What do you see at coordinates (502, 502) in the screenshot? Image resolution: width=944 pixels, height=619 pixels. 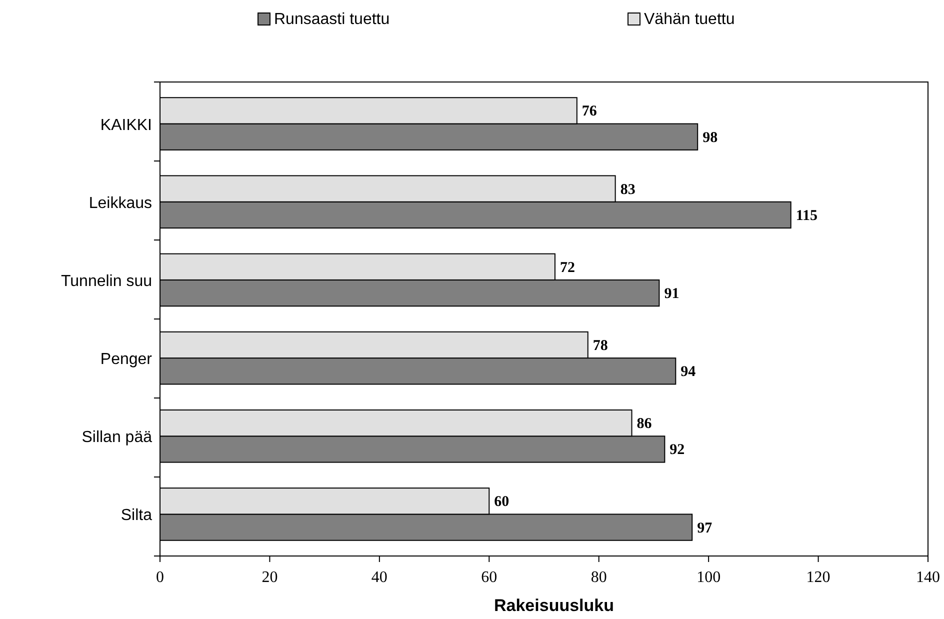 I see `data-label: 60` at bounding box center [502, 502].